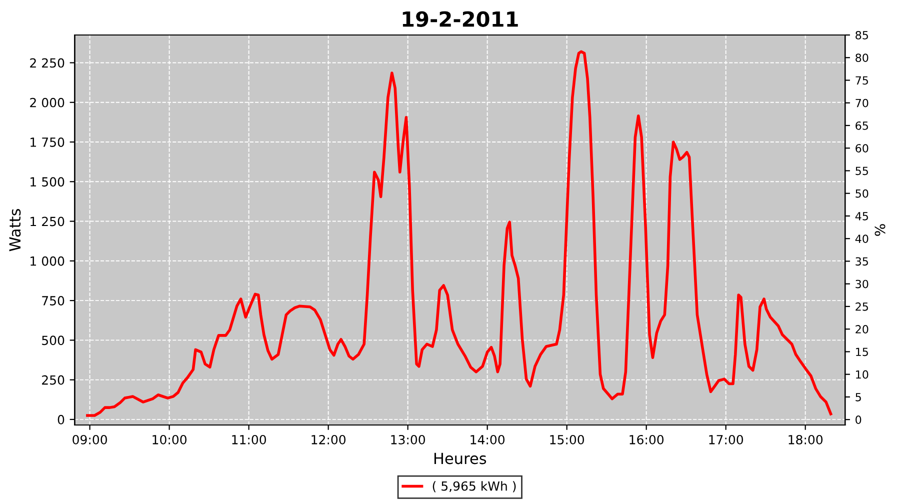  I want to click on y2-tick-label: 60, so click(862, 148).